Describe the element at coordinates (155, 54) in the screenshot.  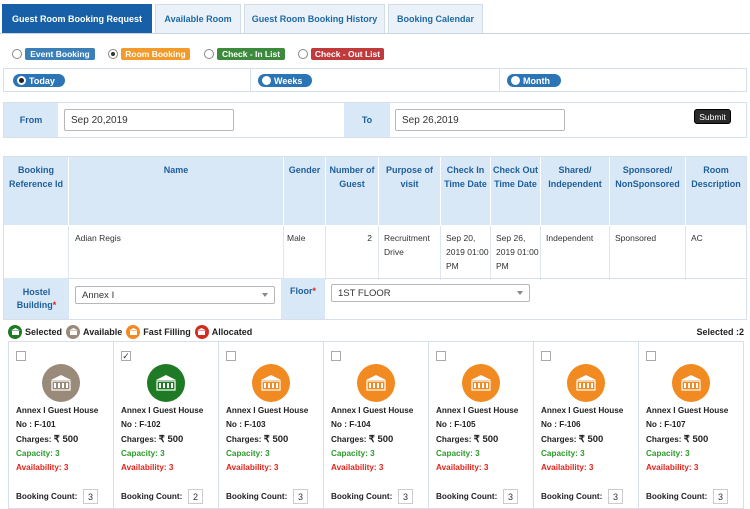
I see `room-booking-label: Room Booking` at that location.